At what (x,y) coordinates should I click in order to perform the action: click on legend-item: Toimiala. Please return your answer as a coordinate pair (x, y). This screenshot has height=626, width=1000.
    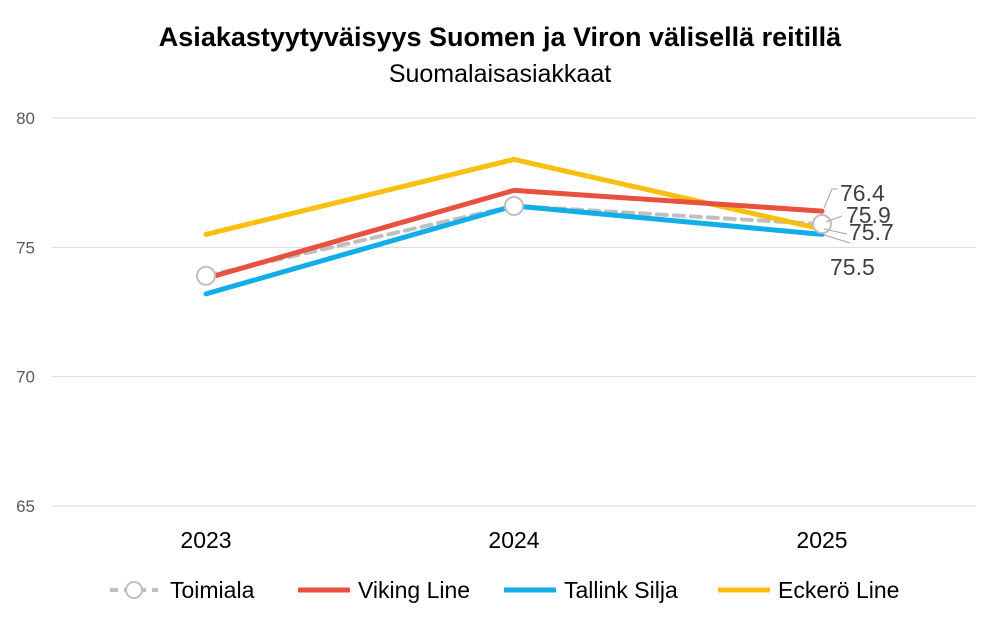
    Looking at the image, I should click on (182, 590).